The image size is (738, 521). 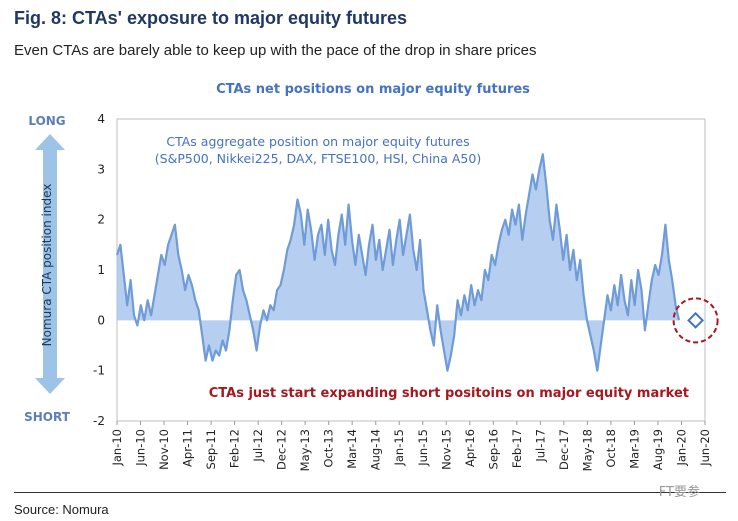 I want to click on y-tick-label: -2, so click(x=99, y=421).